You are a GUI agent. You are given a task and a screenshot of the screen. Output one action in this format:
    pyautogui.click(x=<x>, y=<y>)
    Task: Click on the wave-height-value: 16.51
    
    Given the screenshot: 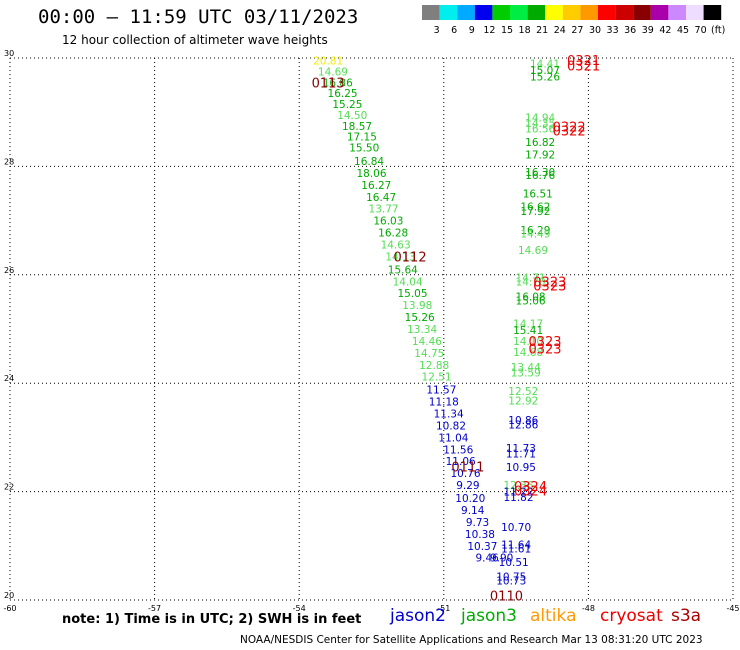 What is the action you would take?
    pyautogui.click(x=538, y=195)
    